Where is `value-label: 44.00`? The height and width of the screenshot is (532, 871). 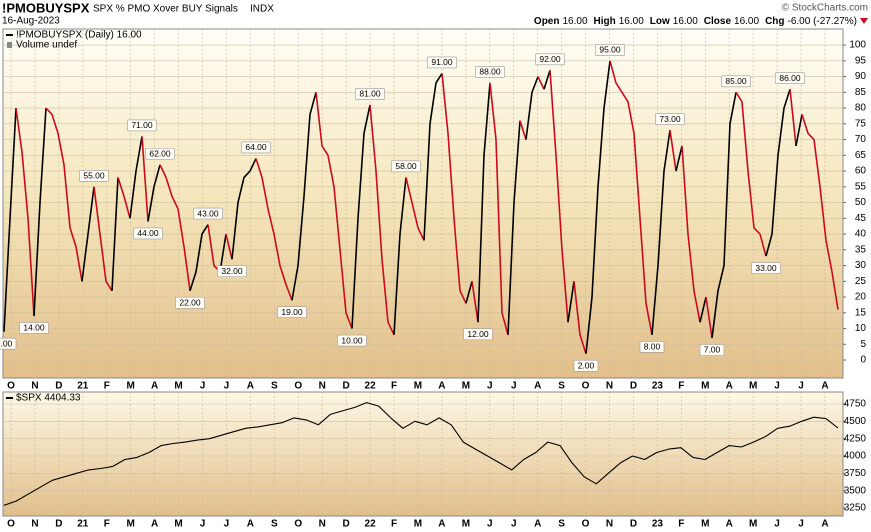 value-label: 44.00 is located at coordinates (148, 233).